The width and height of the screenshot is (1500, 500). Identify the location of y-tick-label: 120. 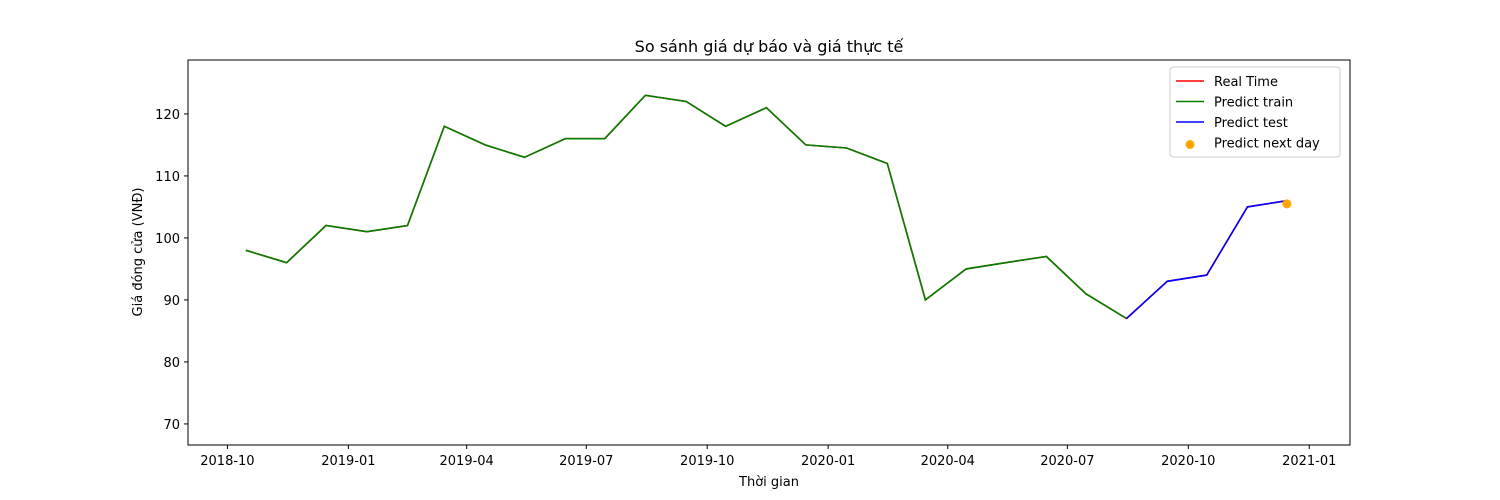
(167, 115).